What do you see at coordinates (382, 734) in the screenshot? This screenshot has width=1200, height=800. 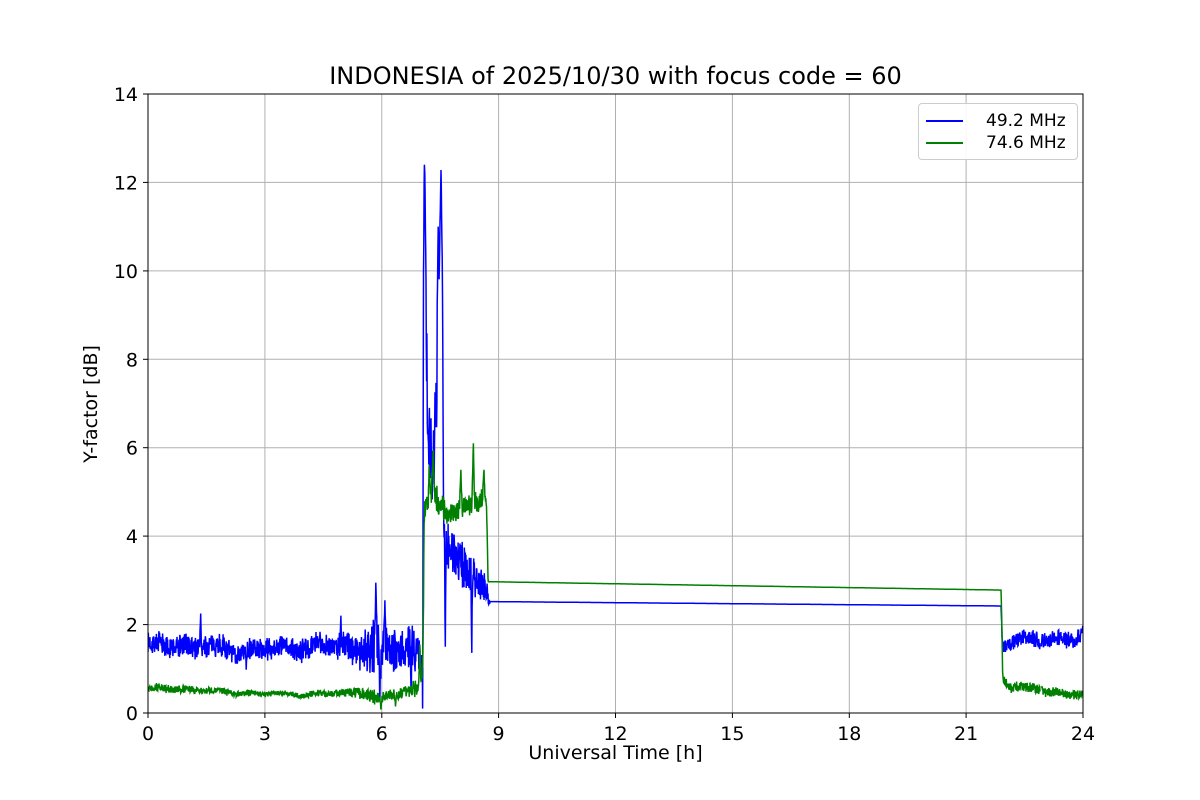 I see `x-tick-label-6: 6` at bounding box center [382, 734].